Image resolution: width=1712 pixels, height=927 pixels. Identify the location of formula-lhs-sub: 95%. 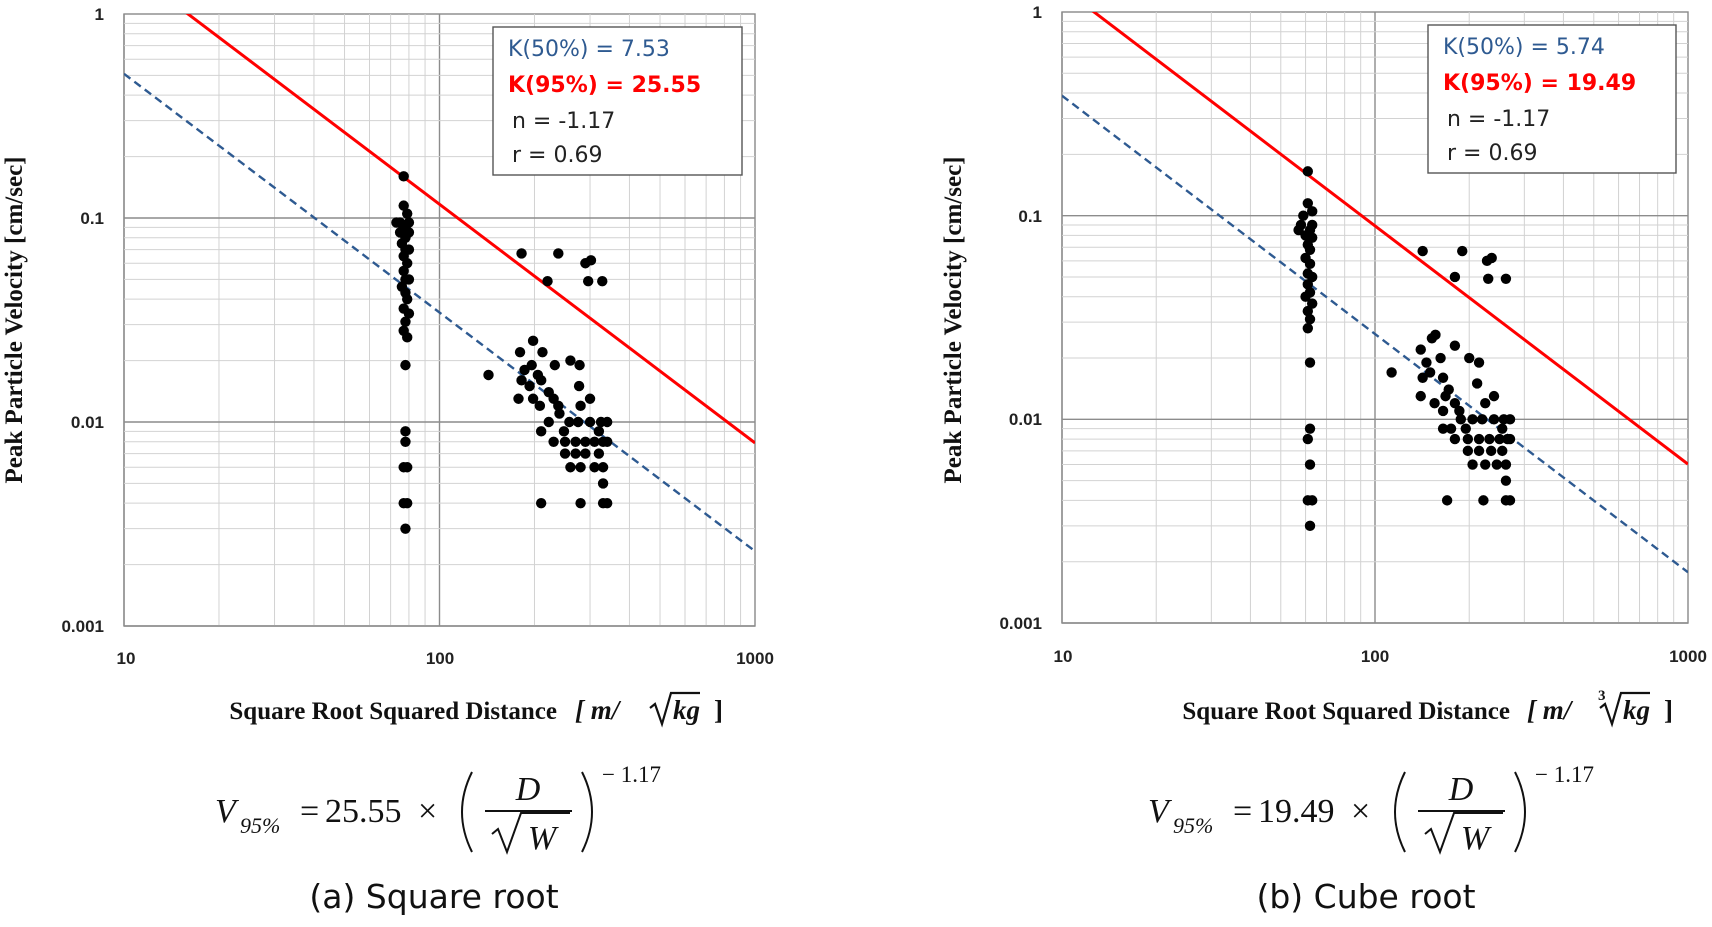
(260, 825).